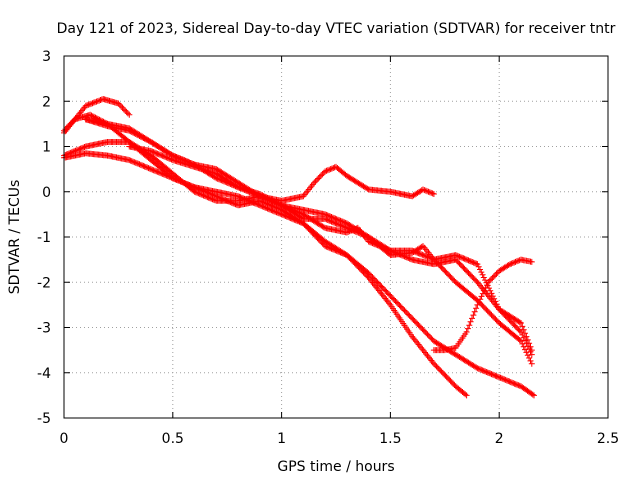 Image resolution: width=640 pixels, height=480 pixels. I want to click on y-axis-label: SDTVAR / TECUs, so click(15, 237).